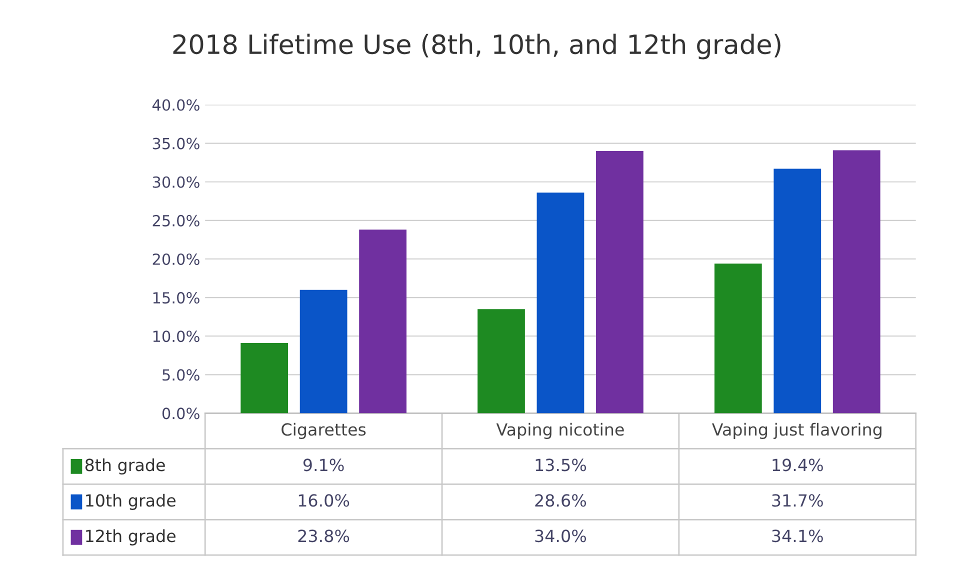 This screenshot has height=582, width=954. What do you see at coordinates (560, 500) in the screenshot?
I see `data-label: 28.6%` at bounding box center [560, 500].